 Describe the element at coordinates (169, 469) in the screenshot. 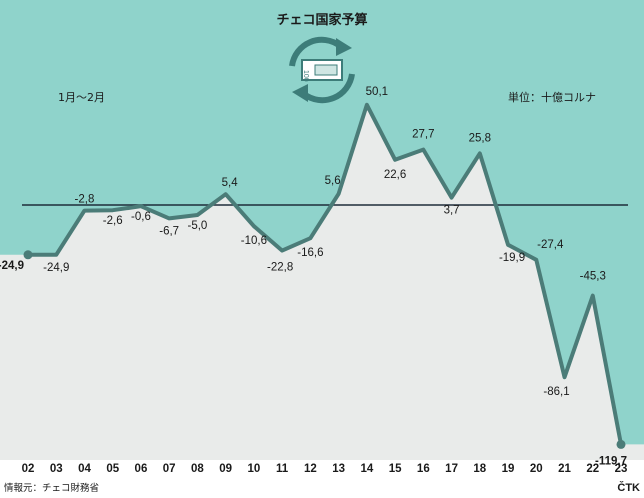

I see `x-tick-label: 07` at that location.